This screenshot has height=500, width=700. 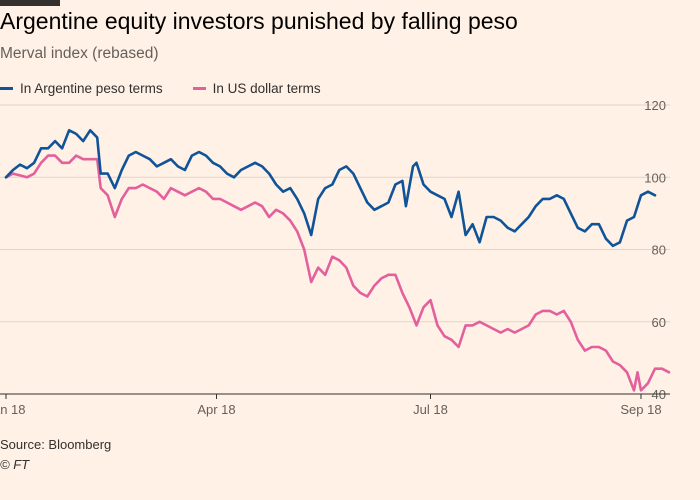 What do you see at coordinates (6, 88) in the screenshot?
I see `legend-swatch-peso` at bounding box center [6, 88].